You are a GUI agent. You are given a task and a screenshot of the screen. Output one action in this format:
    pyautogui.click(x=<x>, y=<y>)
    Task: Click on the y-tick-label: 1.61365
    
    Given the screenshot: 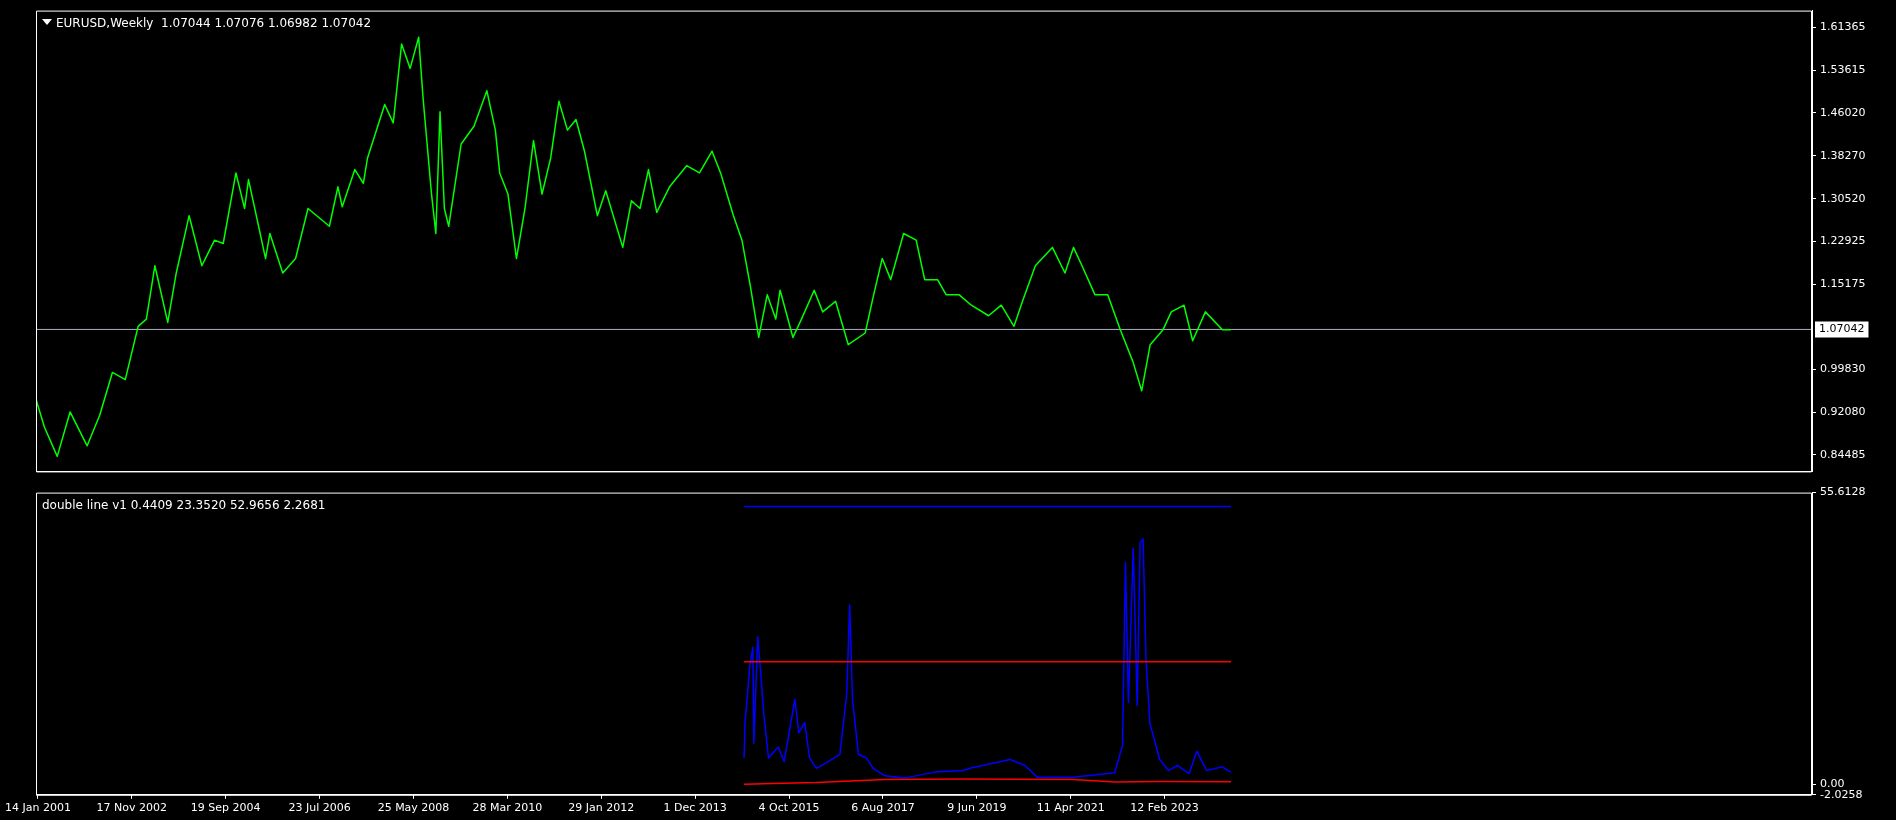 What is the action you would take?
    pyautogui.click(x=1843, y=27)
    